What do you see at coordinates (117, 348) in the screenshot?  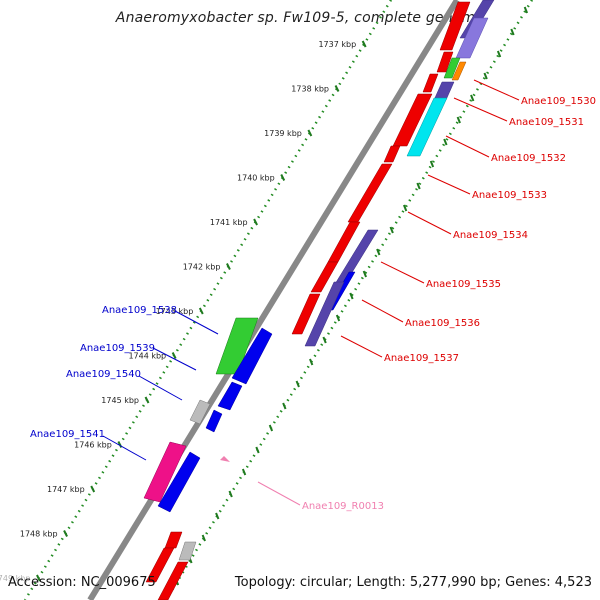 I see `label-anae1539: Anae109_1539` at bounding box center [117, 348].